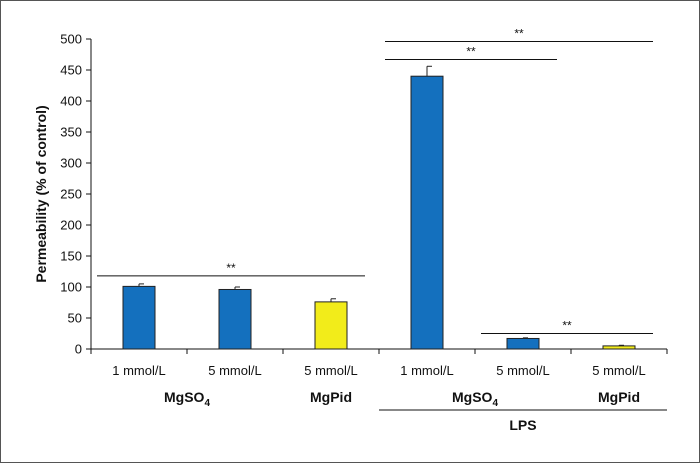  Describe the element at coordinates (78, 349) in the screenshot. I see `y-tick-label: 0` at that location.